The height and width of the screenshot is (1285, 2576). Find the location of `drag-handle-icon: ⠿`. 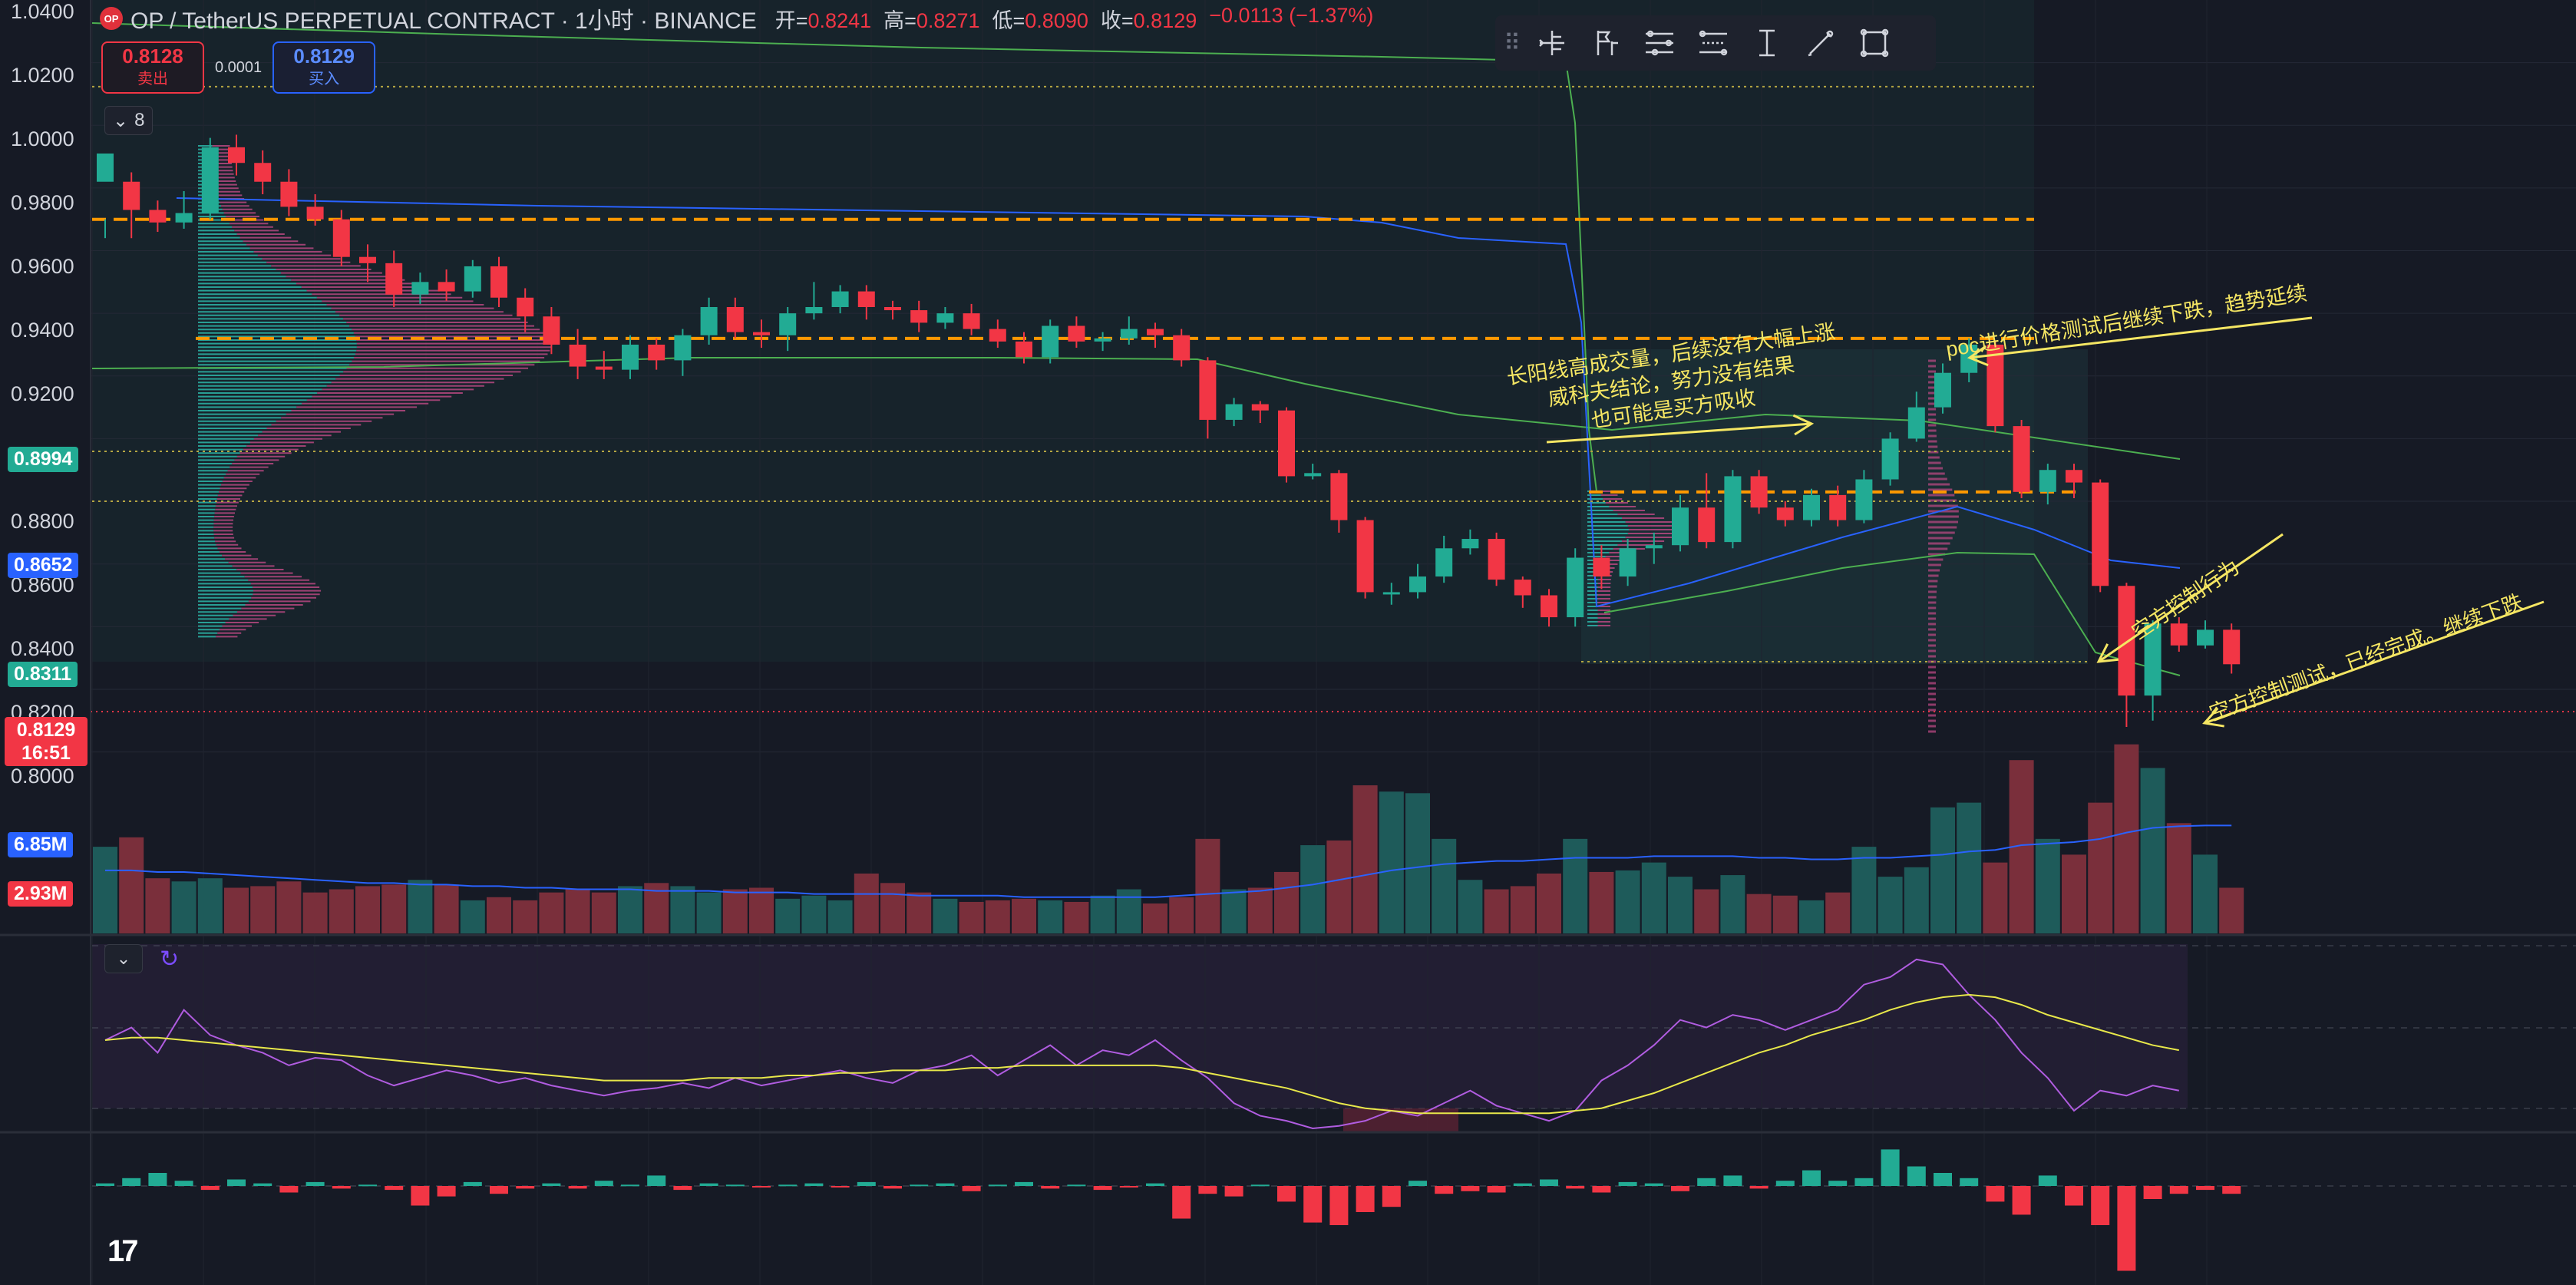

drag-handle-icon: ⠿ is located at coordinates (1512, 43).